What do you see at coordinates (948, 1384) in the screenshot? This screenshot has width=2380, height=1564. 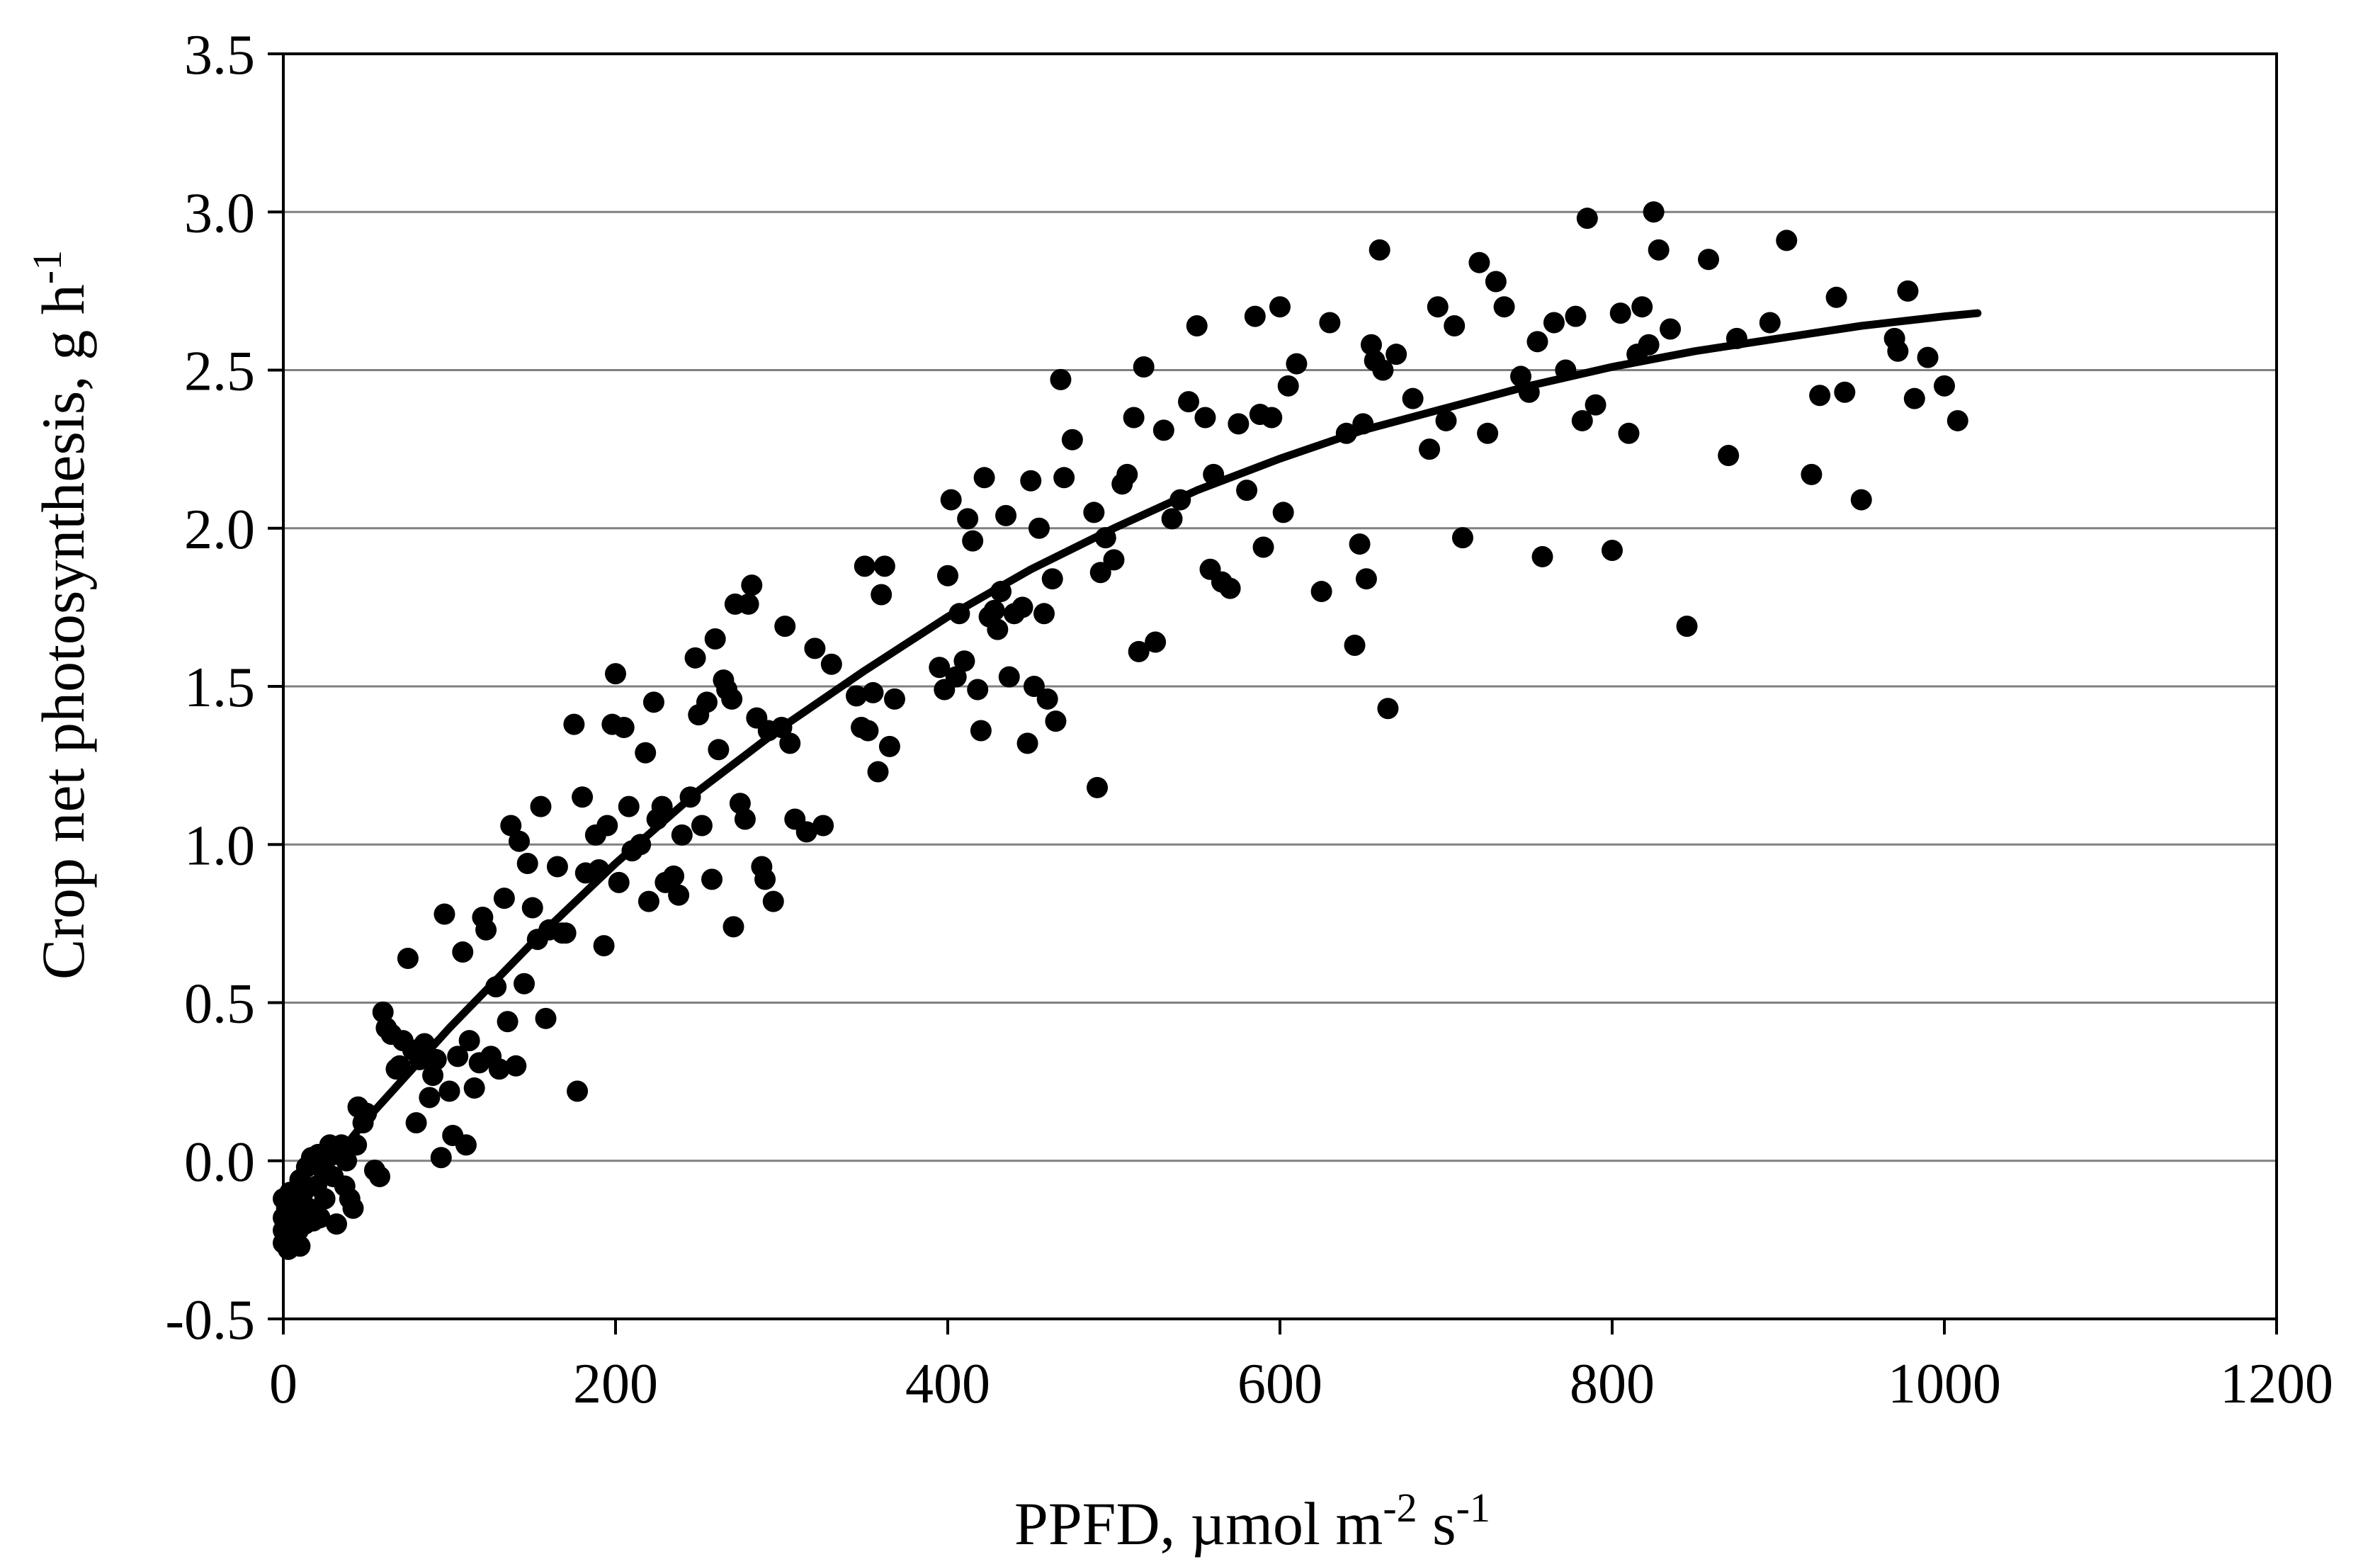 I see `x-tick-label: 400` at bounding box center [948, 1384].